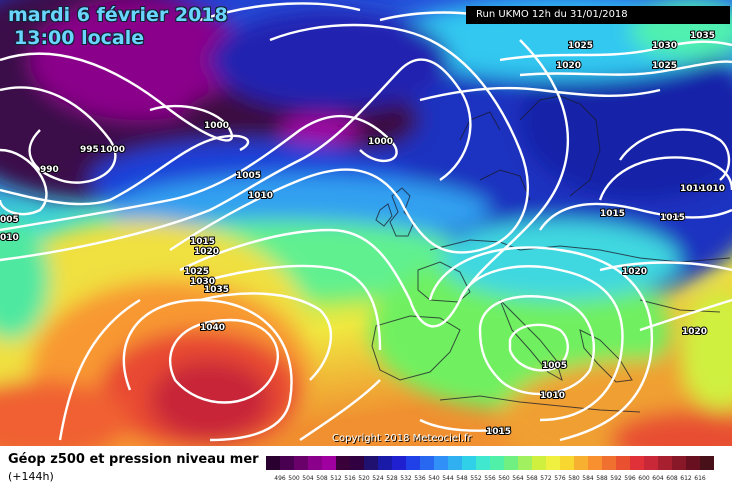  Describe the element at coordinates (364, 478) in the screenshot. I see `color-scale-tick: 520` at that location.